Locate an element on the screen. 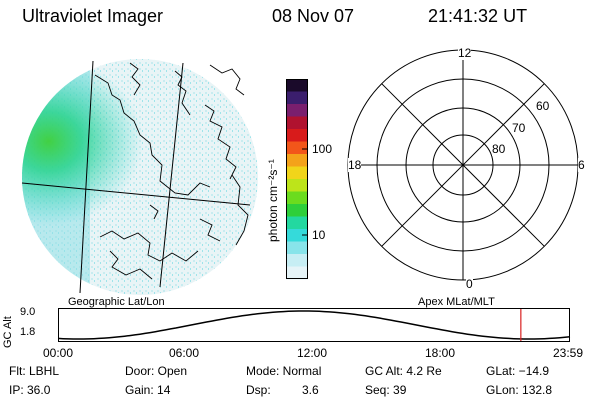  glon-info: GLon: 132.8 is located at coordinates (519, 390).